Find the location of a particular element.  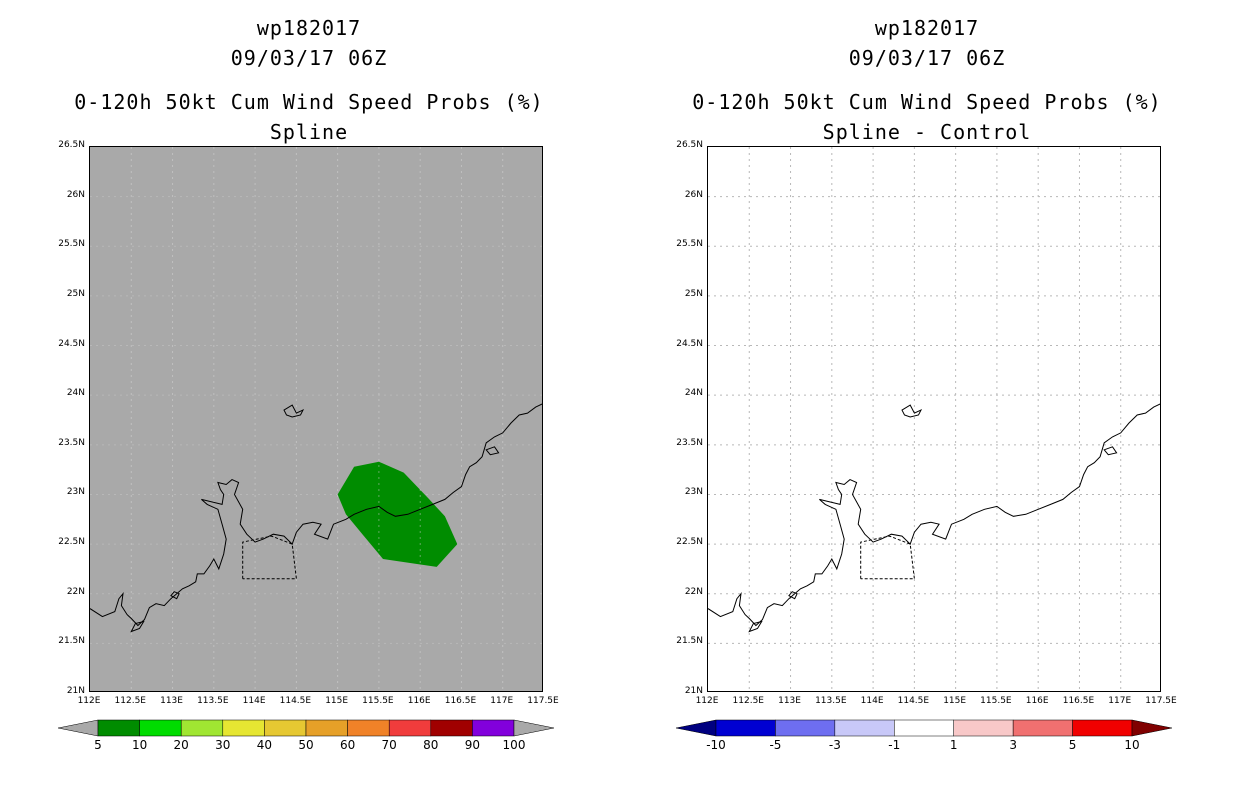

probability-region is located at coordinates (397, 514).